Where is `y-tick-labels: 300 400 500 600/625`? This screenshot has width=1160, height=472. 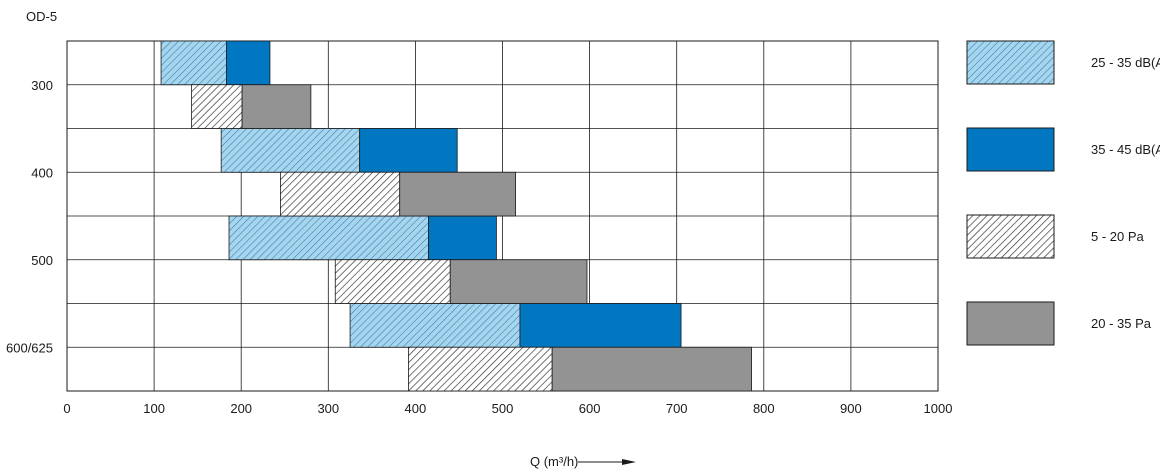 y-tick-labels: 300 400 500 600/625 is located at coordinates (29, 217).